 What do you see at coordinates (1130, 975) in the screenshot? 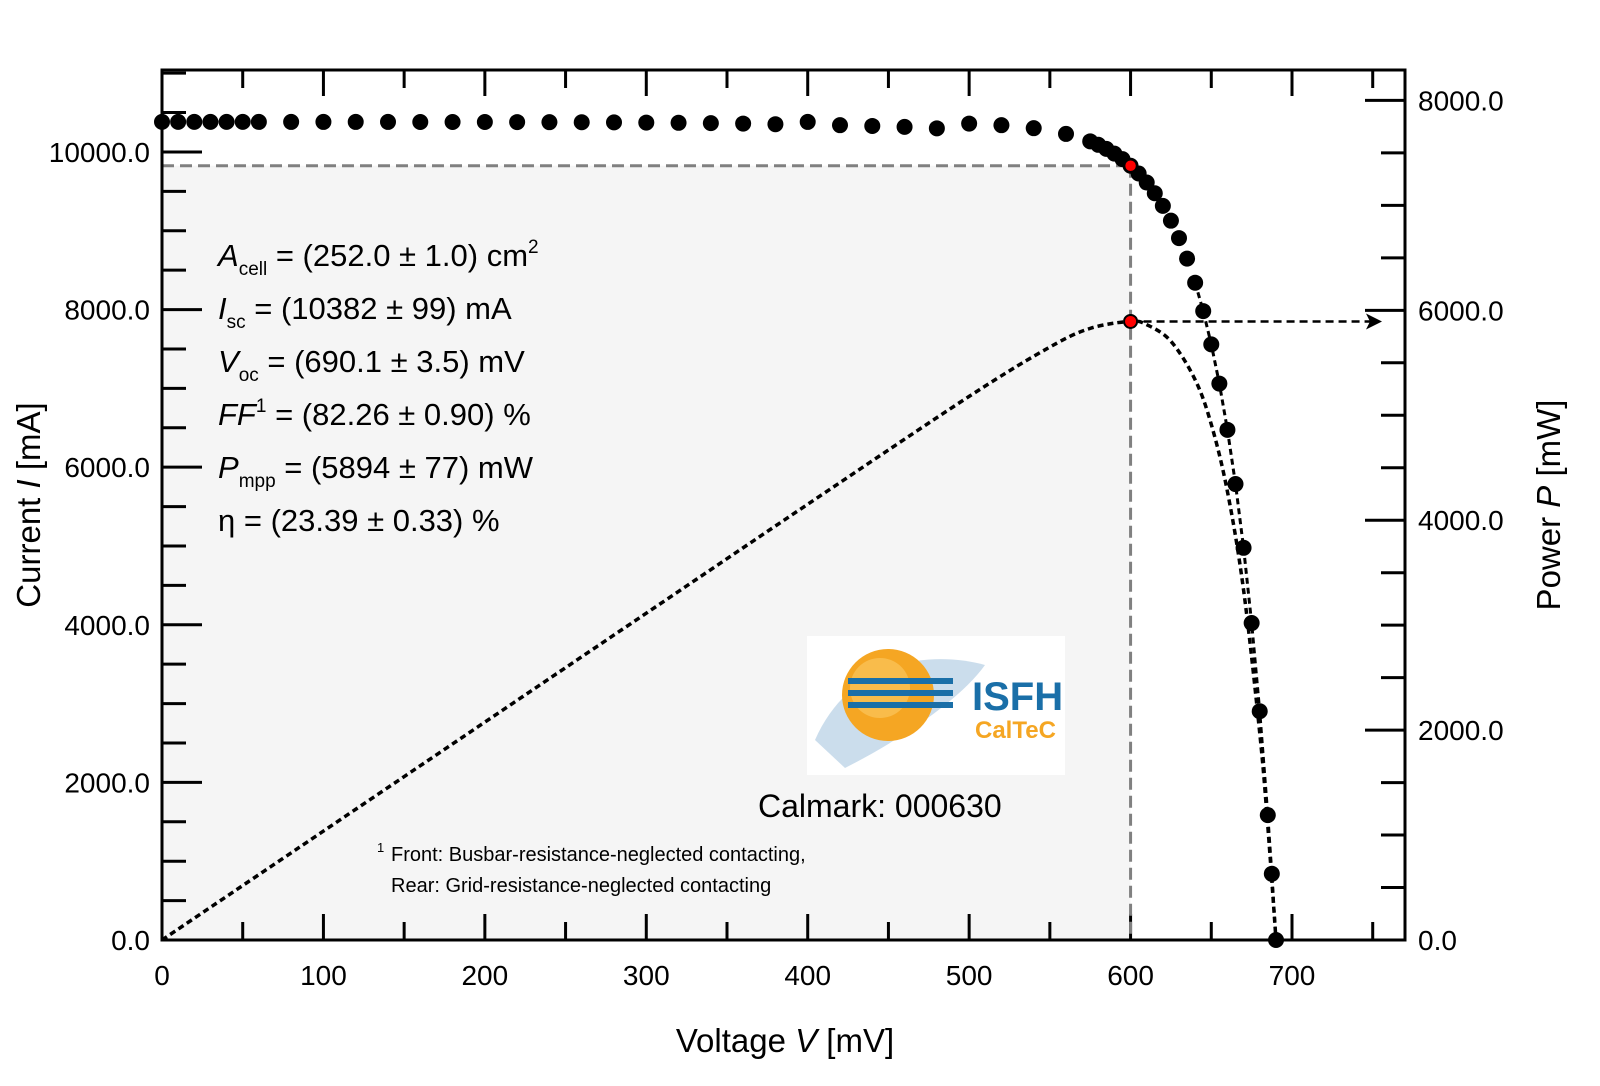
I see `x-tick-label: 600` at bounding box center [1130, 975].